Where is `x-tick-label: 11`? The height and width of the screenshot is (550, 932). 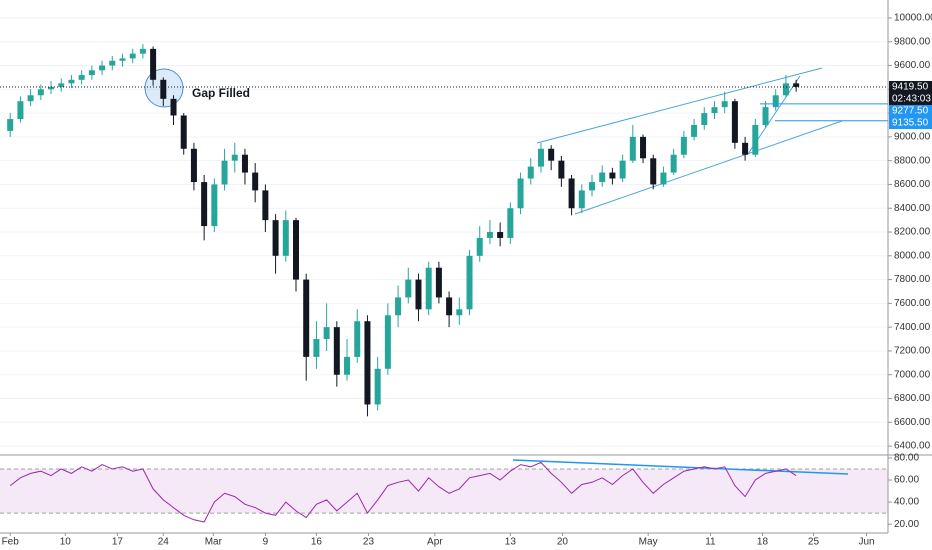 x-tick-label: 11 is located at coordinates (710, 542).